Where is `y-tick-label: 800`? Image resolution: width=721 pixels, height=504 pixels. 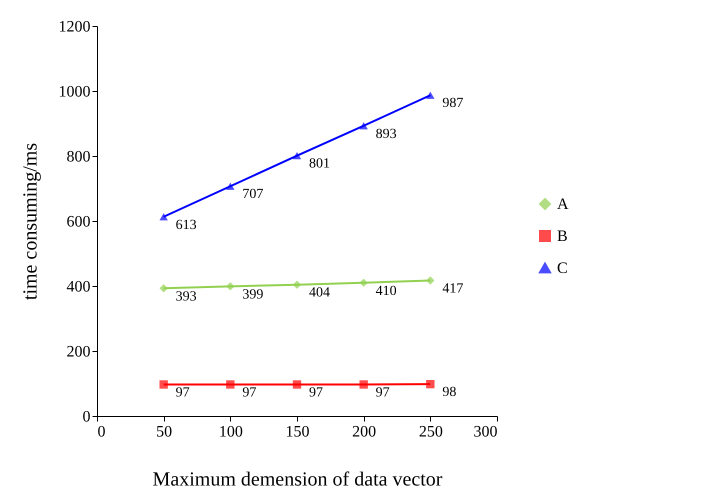
y-tick-label: 800 is located at coordinates (78, 157).